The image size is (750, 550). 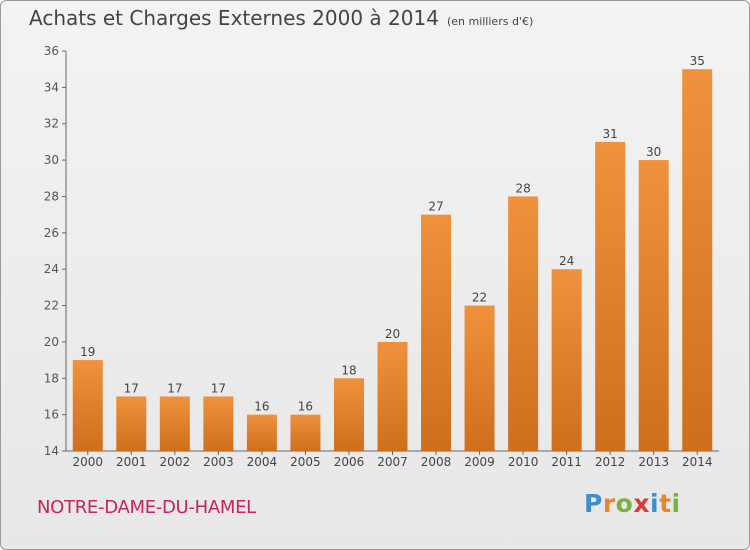 What do you see at coordinates (218, 462) in the screenshot?
I see `x-tick-label: 2003` at bounding box center [218, 462].